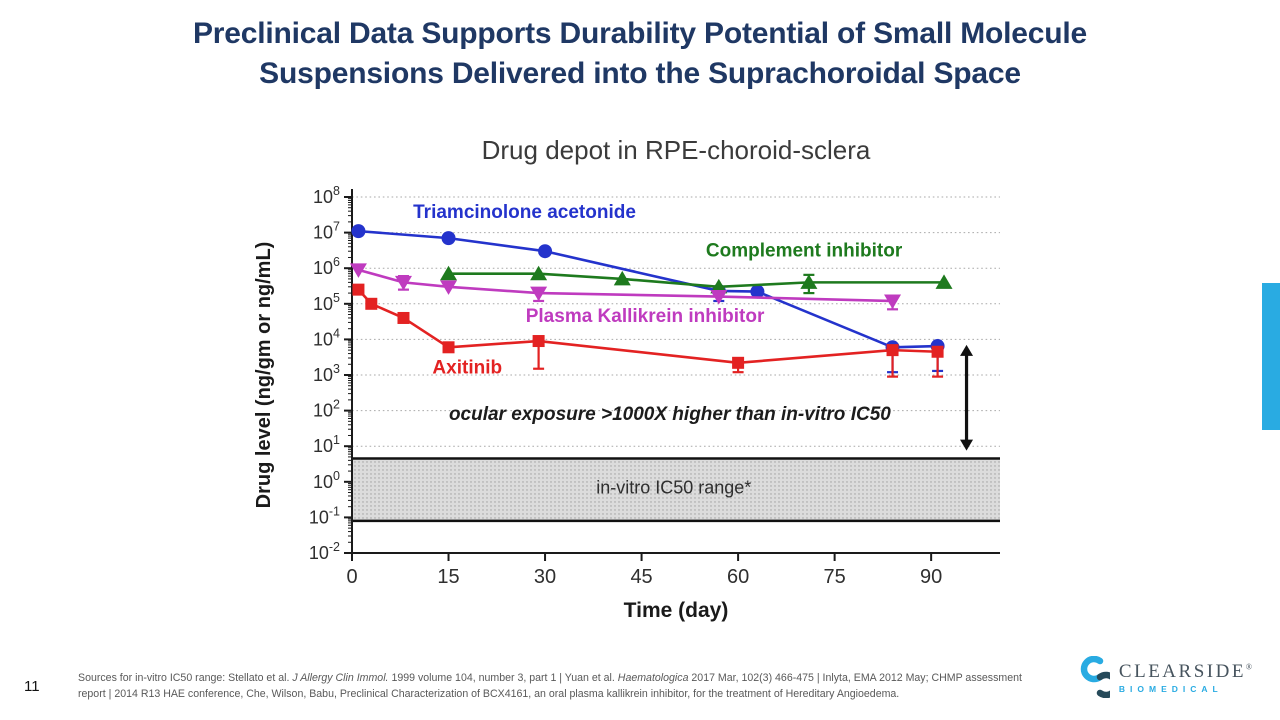 The height and width of the screenshot is (720, 1280). I want to click on y-tick-label: 10⁸, so click(326, 195).